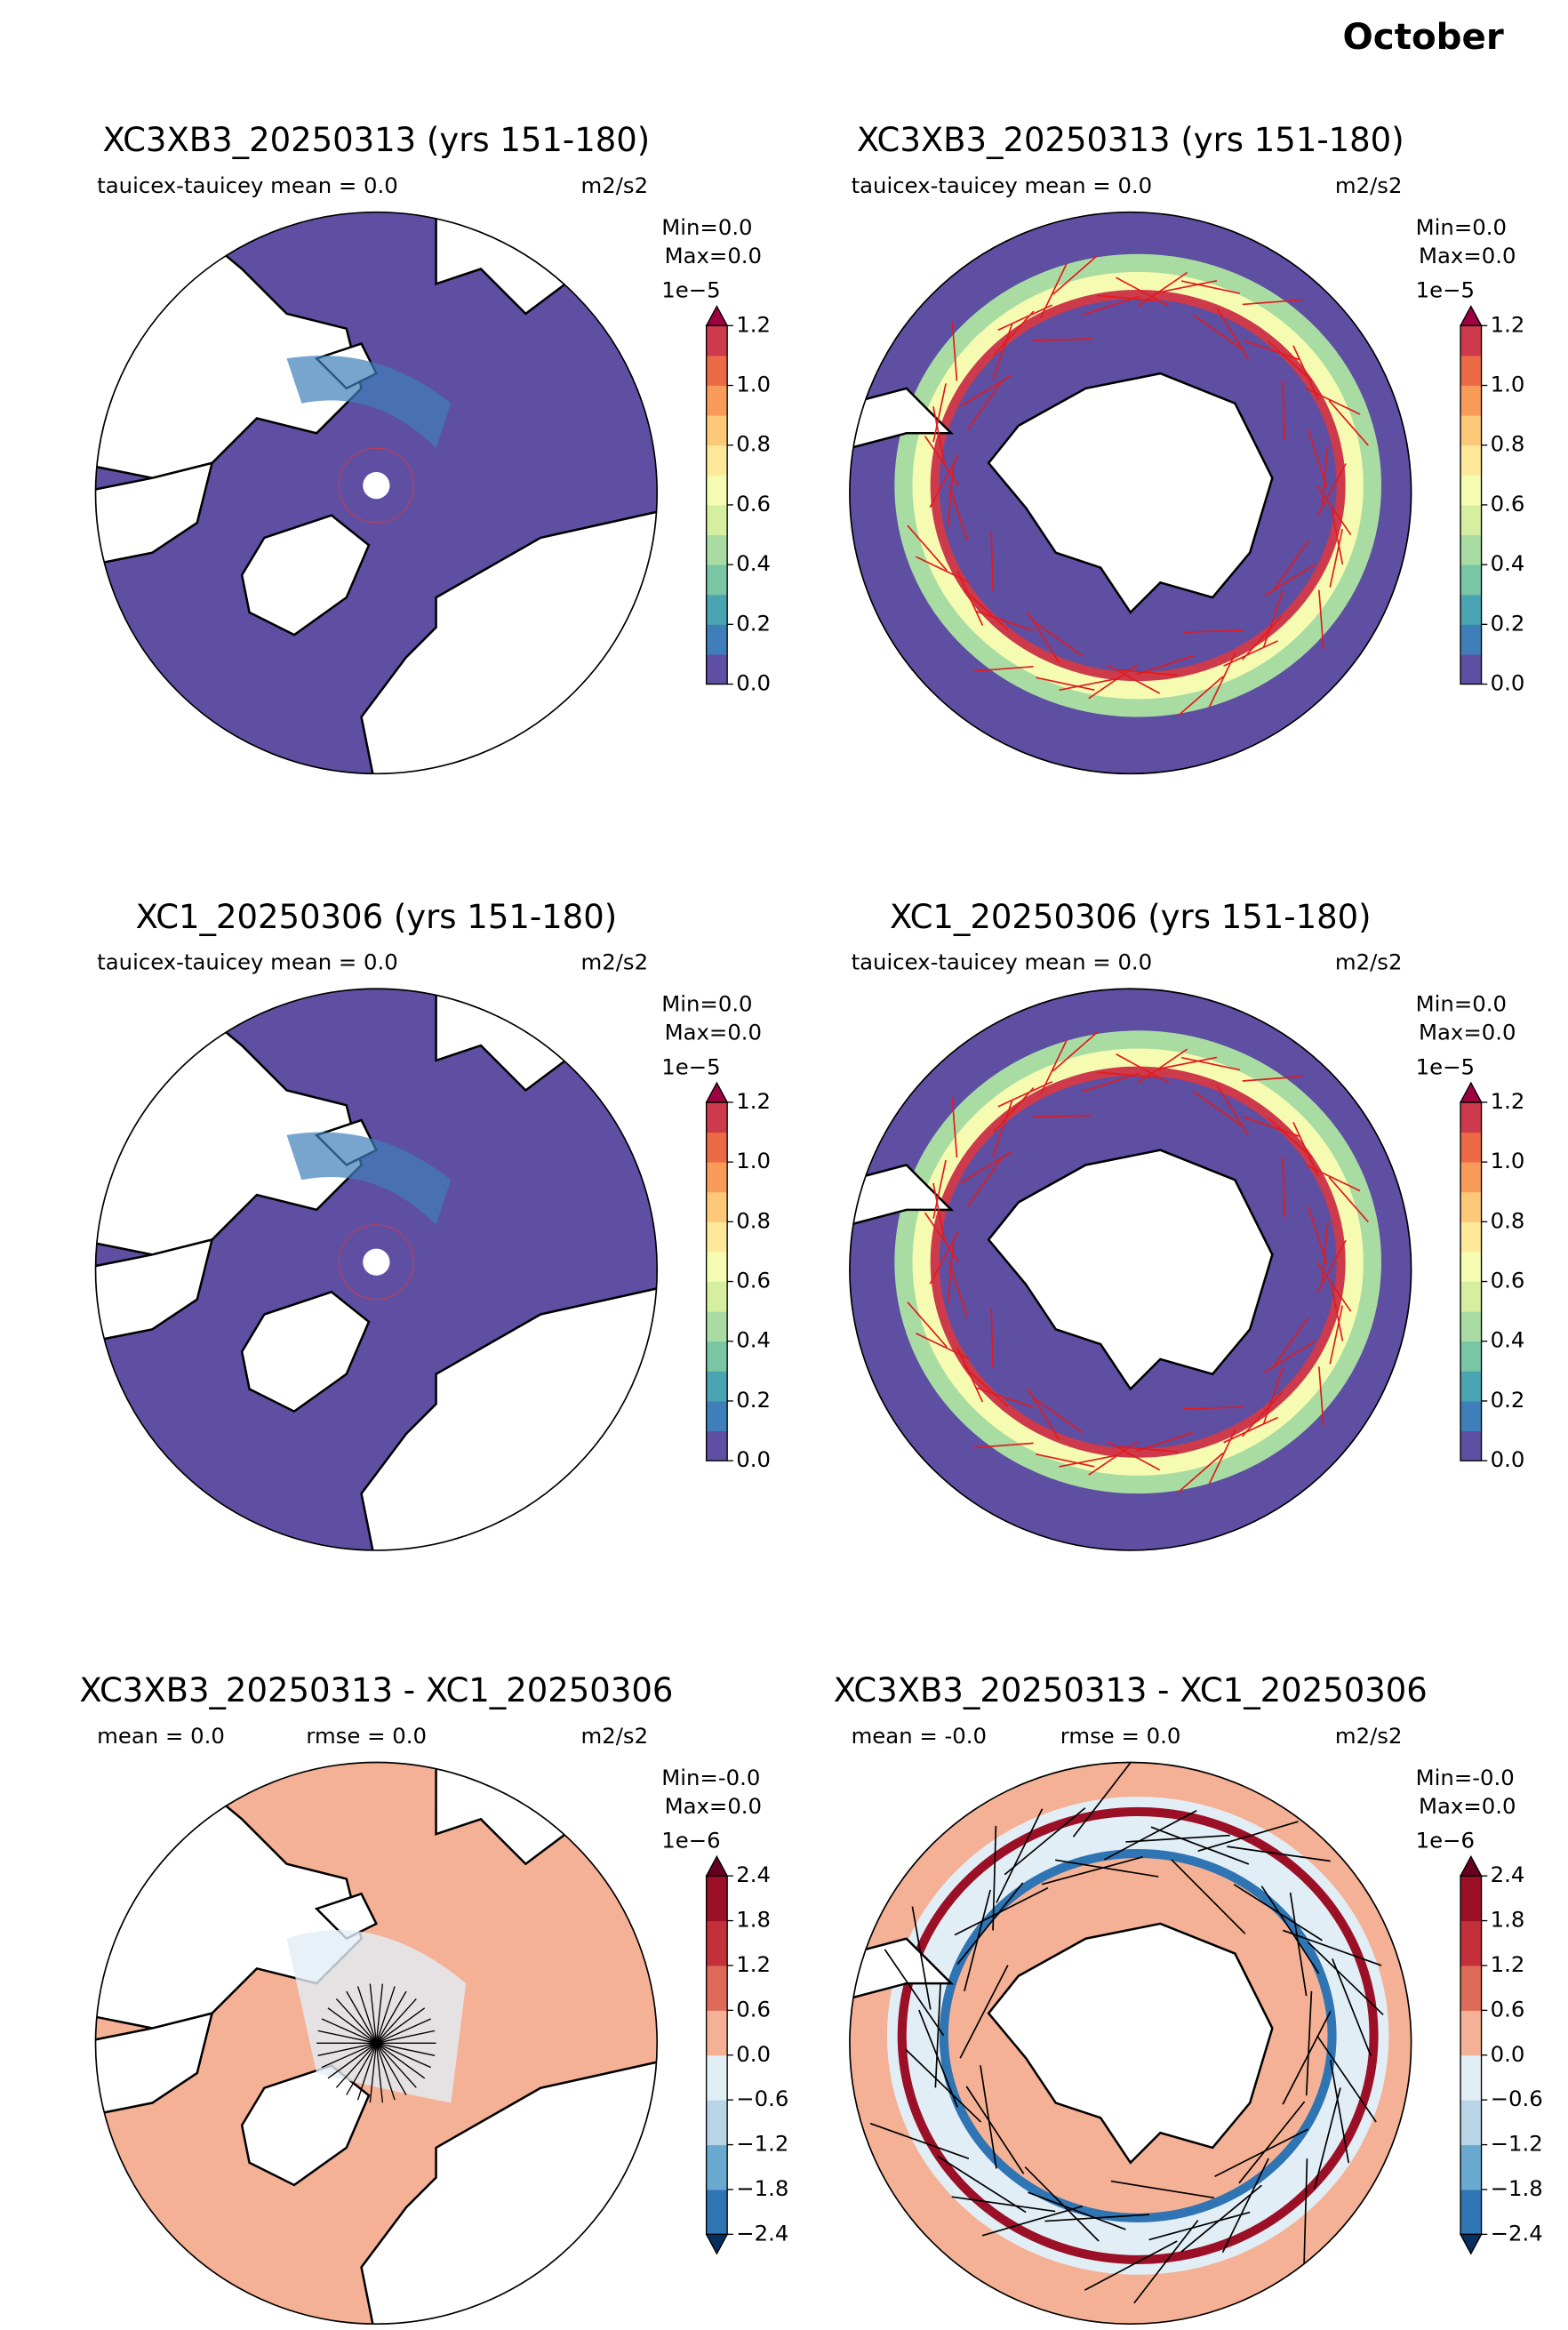 Image resolution: width=1568 pixels, height=2330 pixels. I want to click on colorbar-tick-label: 2.4, so click(1508, 1875).